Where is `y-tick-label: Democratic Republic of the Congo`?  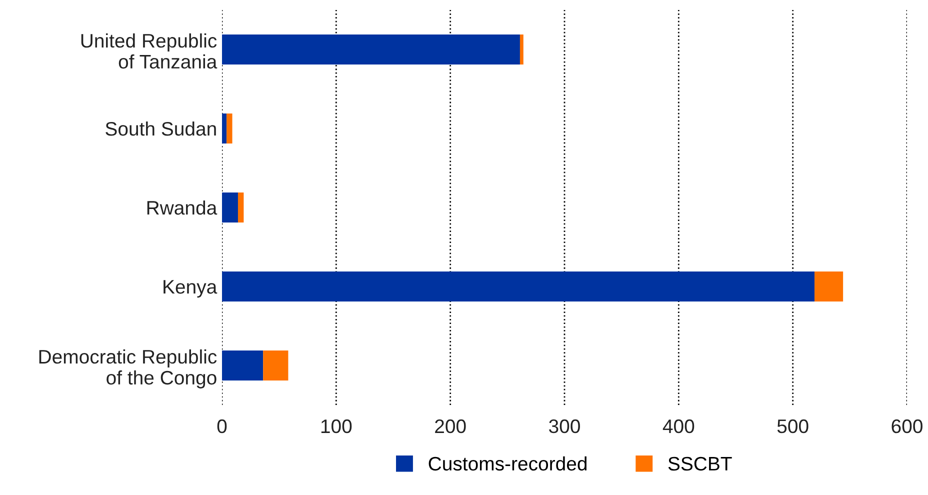 y-tick-label: Democratic Republic of the Congo is located at coordinates (128, 368).